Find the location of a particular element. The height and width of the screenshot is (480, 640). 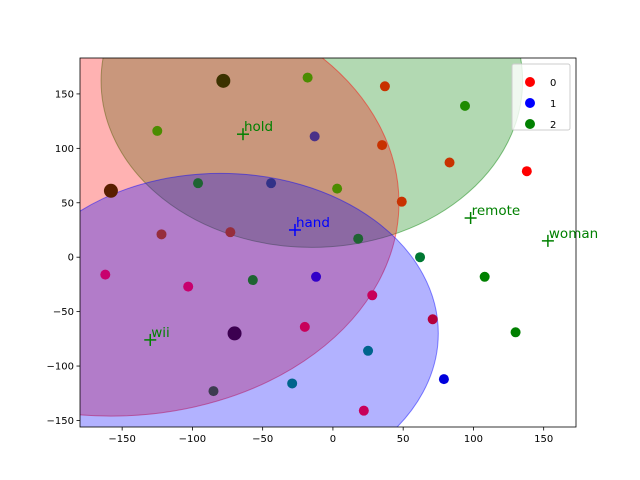

y-tick-label: −100 is located at coordinates (60, 367).